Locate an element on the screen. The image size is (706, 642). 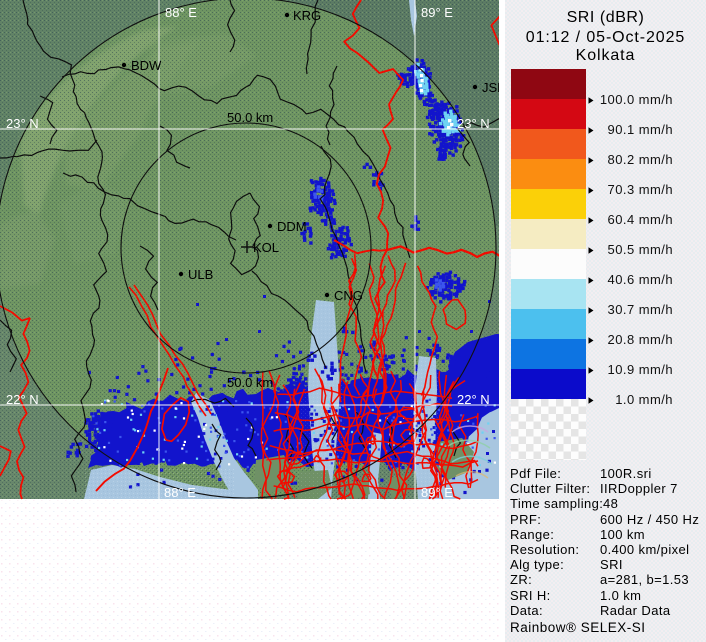
svg-text: BDW is located at coordinates (146, 65).